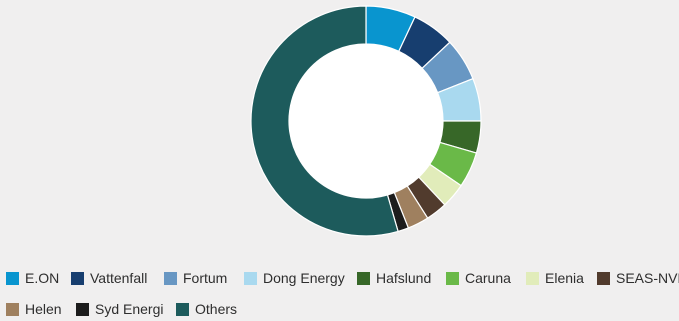 The height and width of the screenshot is (321, 679). Describe the element at coordinates (304, 278) in the screenshot. I see `legend-label: Dong Energy` at that location.